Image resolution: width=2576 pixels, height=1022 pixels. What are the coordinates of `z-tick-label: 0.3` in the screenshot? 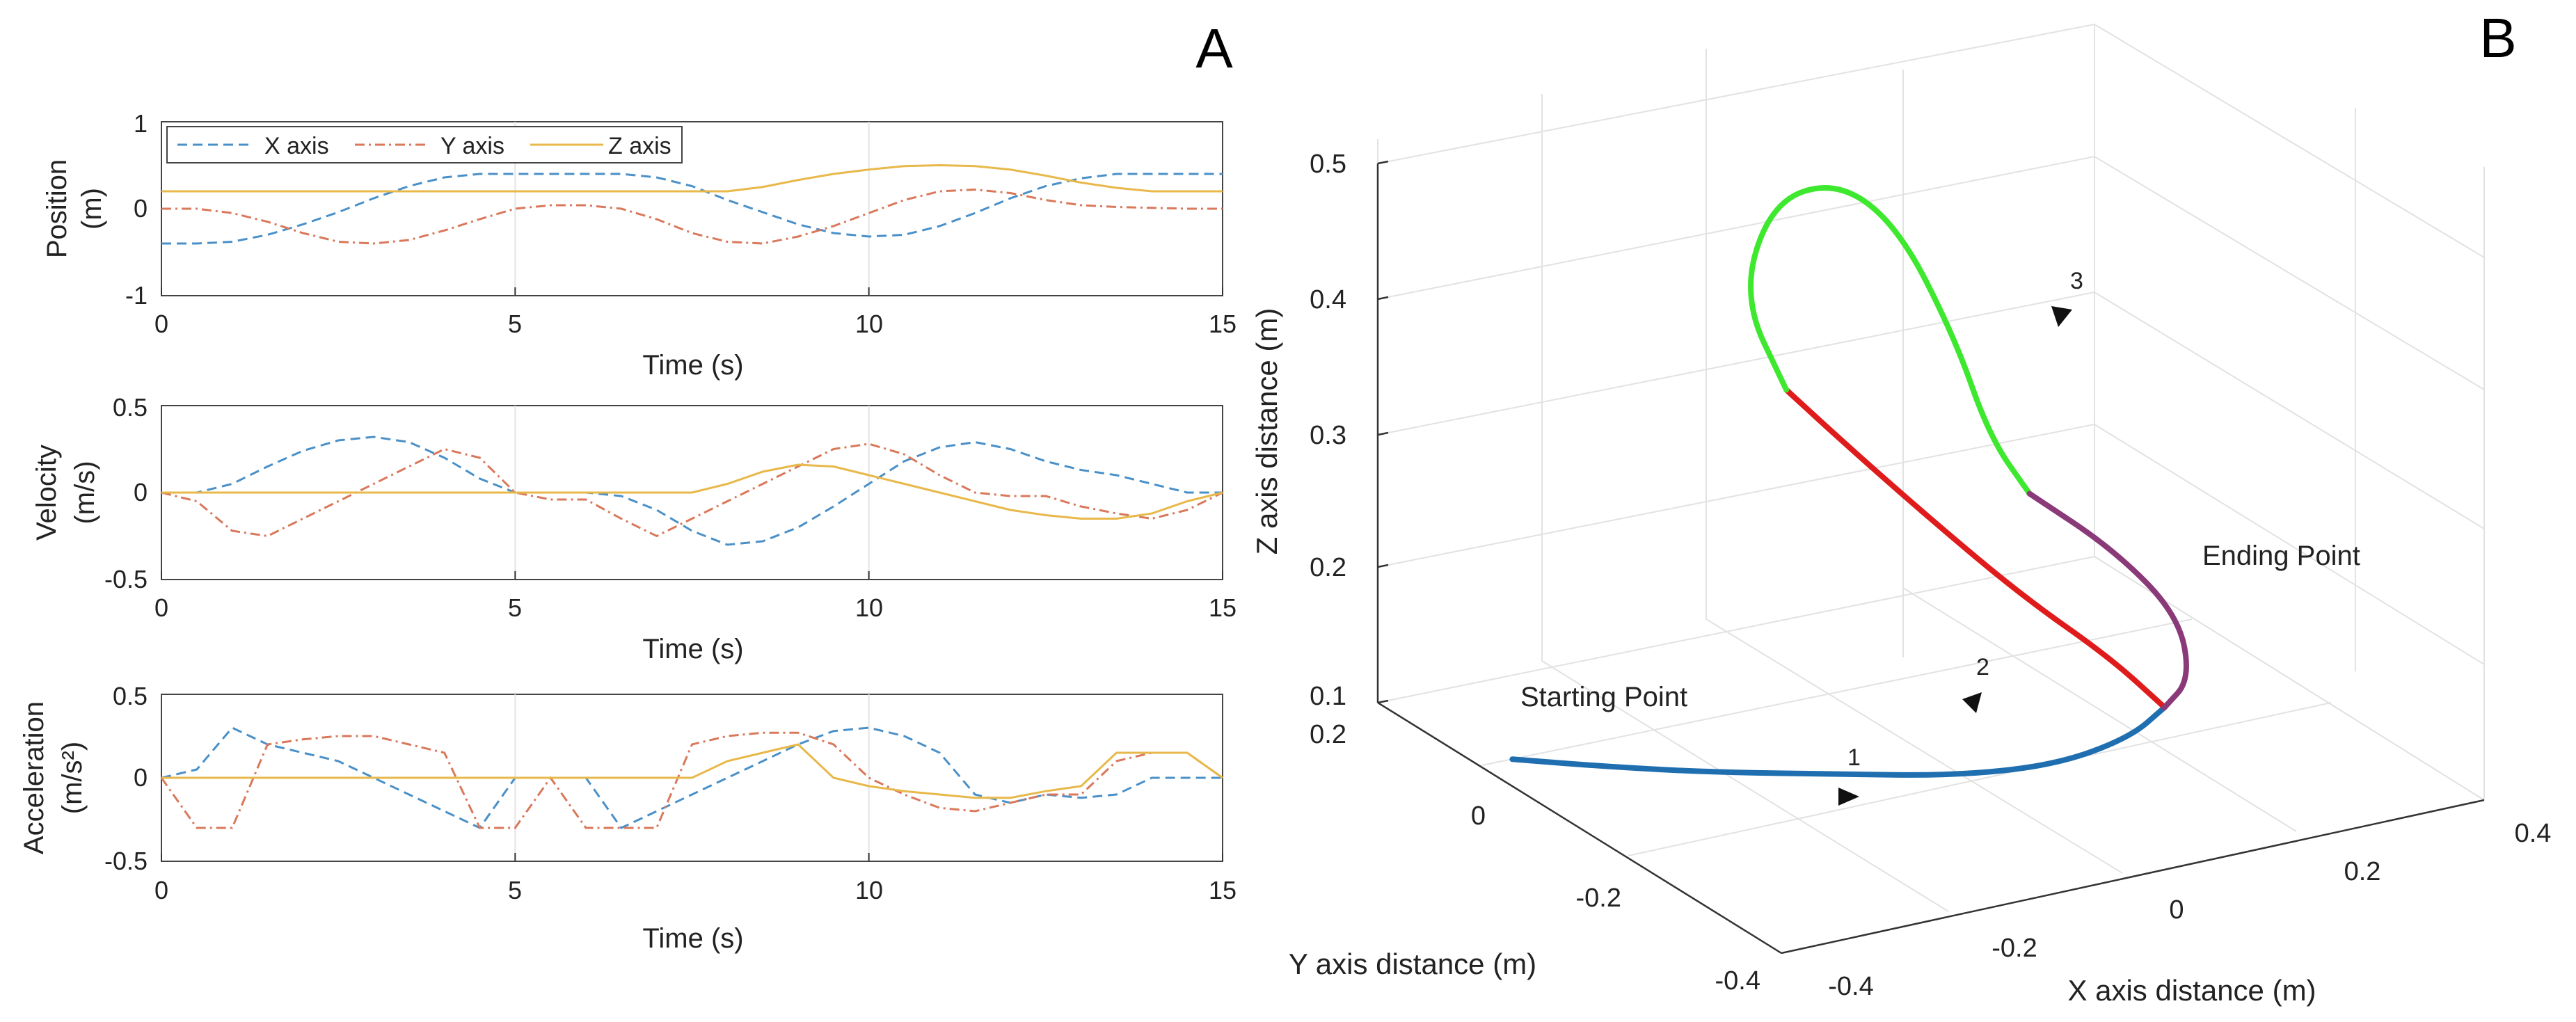 It's located at (1328, 435).